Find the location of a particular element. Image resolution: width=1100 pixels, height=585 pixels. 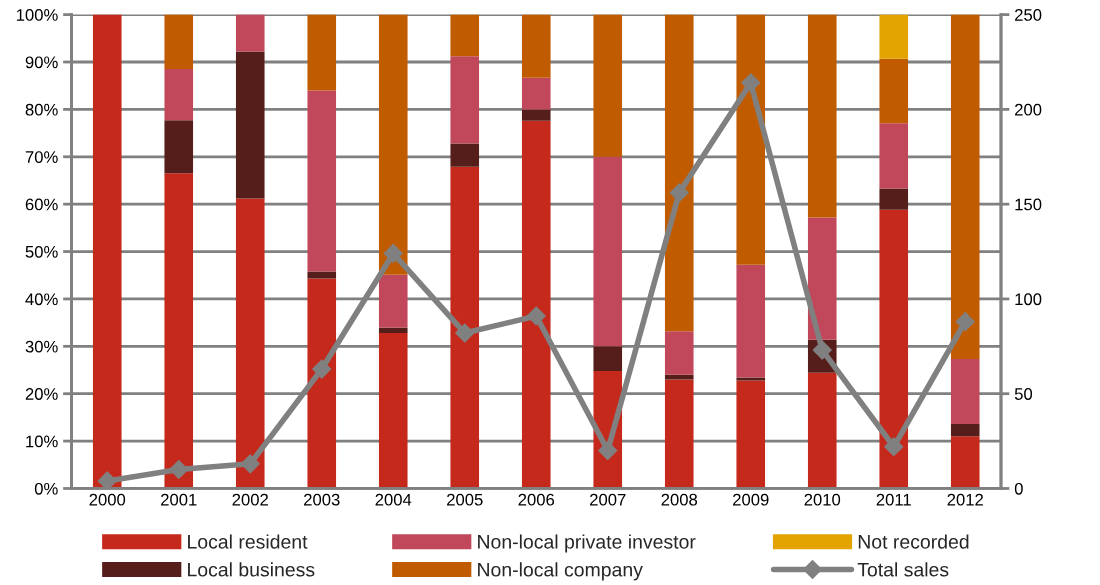

x-tick-label: 2002 is located at coordinates (250, 499).